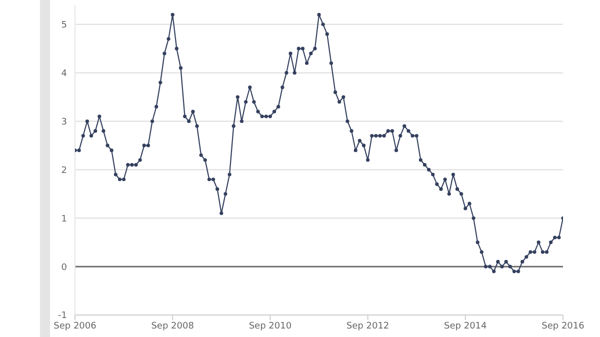 This screenshot has width=600, height=337. What do you see at coordinates (75, 326) in the screenshot?
I see `x-tick-label: Sep 2006` at bounding box center [75, 326].